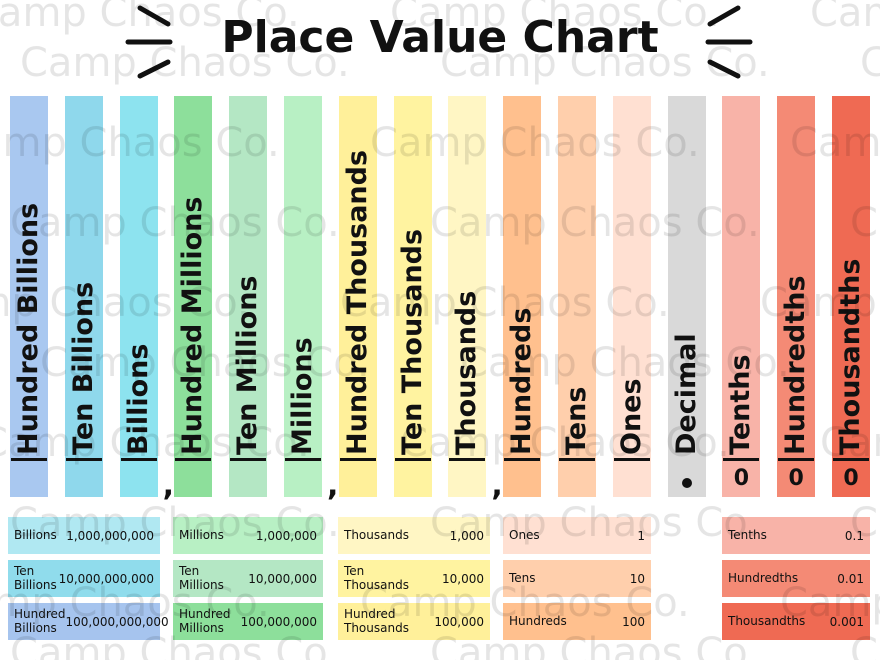  I want to click on table-row: Hundredths 0.01, so click(796, 578).